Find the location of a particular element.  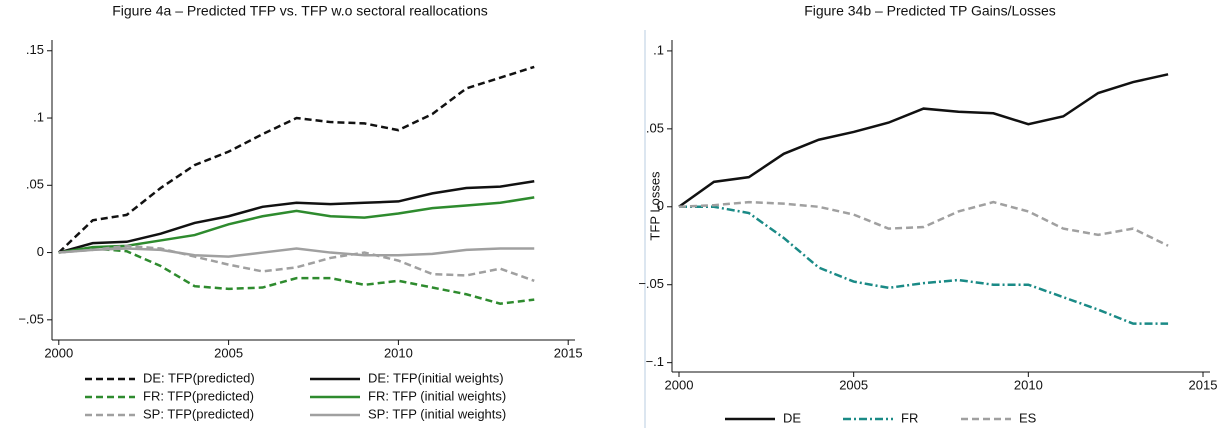

y-tick-label: .15 is located at coordinates (35, 49).